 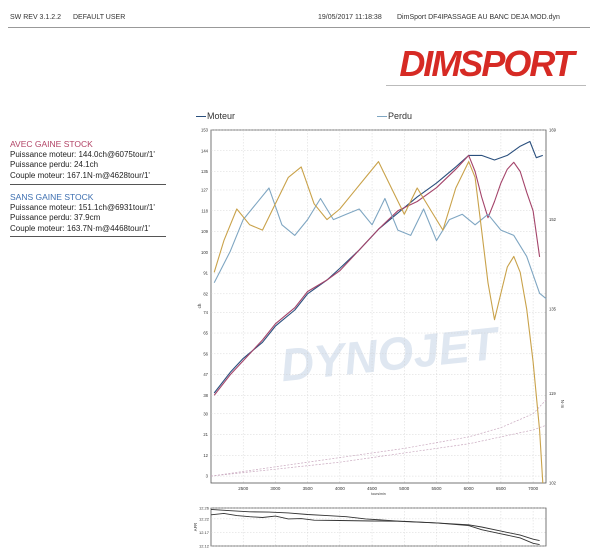 What do you see at coordinates (378, 494) in the screenshot?
I see `x-axis-label: tours/min` at bounding box center [378, 494].